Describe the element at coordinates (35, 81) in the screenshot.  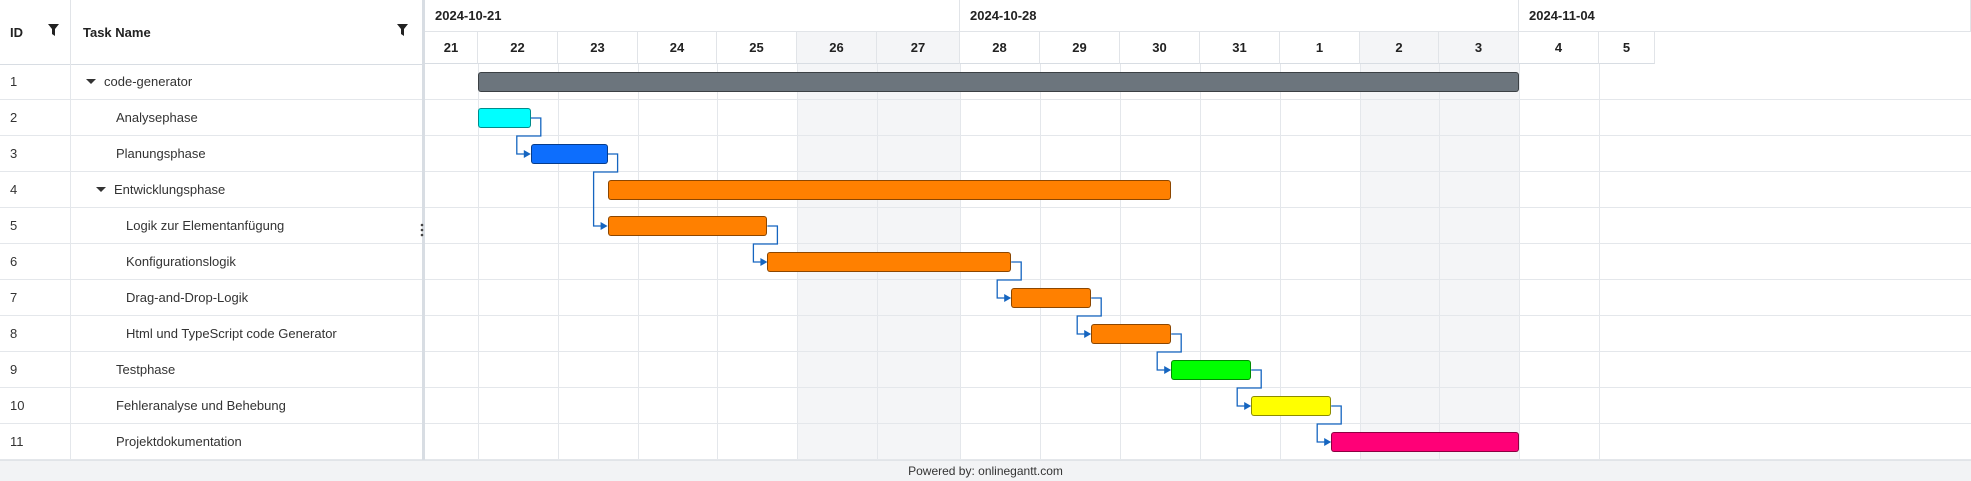
I see `task-id: 1` at that location.